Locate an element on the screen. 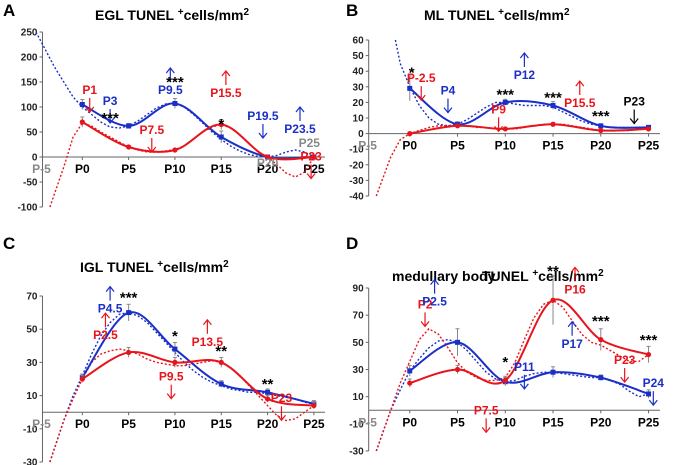 The width and height of the screenshot is (680, 465). significance-stars: * is located at coordinates (412, 72).